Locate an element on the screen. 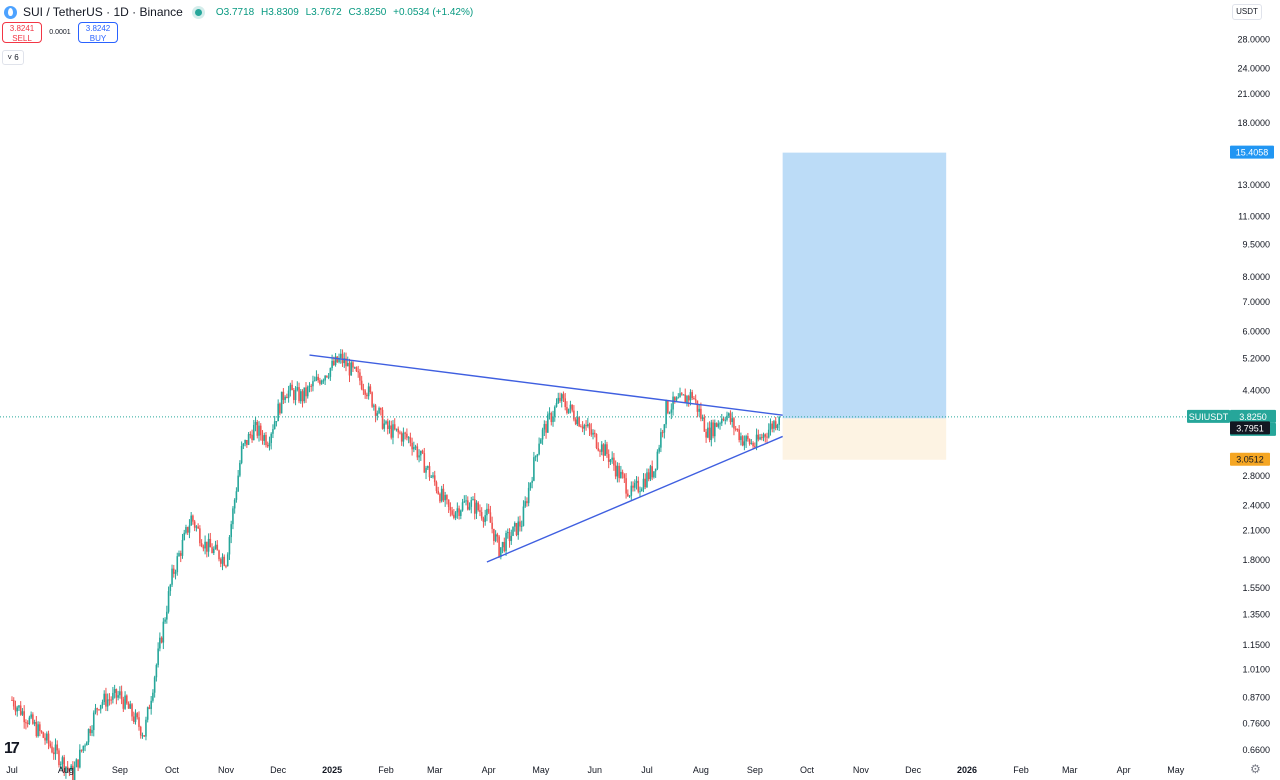 This screenshot has height=780, width=1280. trade-panel: 3.8241 SELL 0.0001 3.8242 BUY is located at coordinates (60, 32).